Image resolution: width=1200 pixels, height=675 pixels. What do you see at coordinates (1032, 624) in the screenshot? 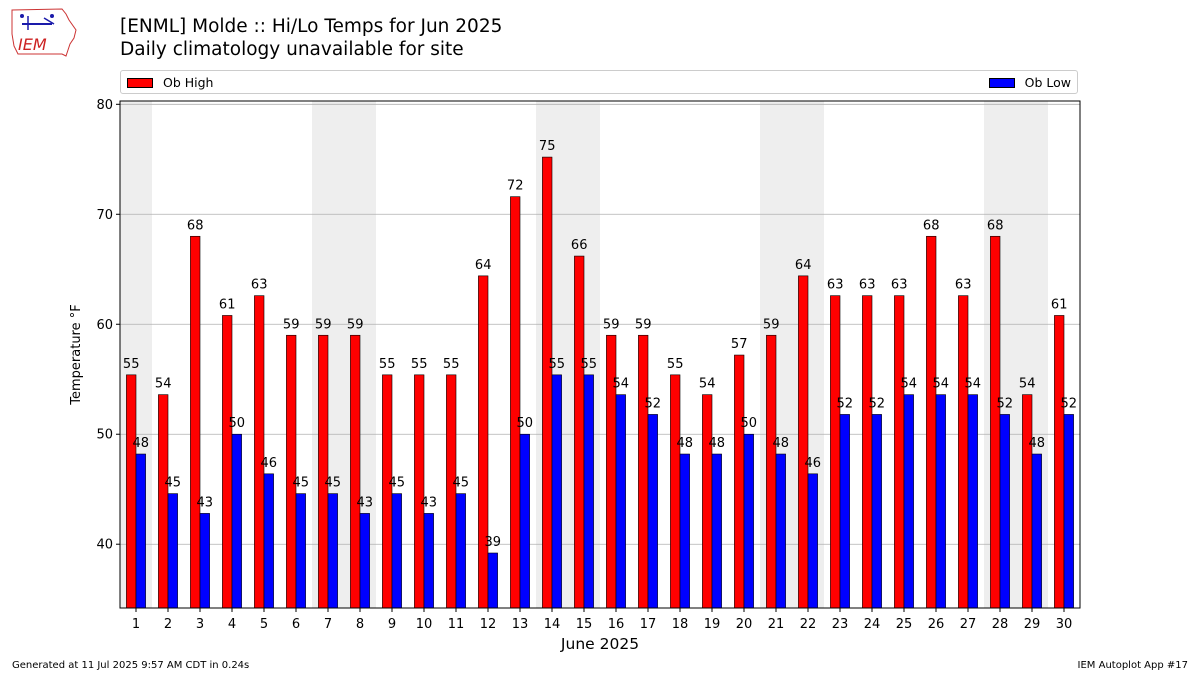
I see `x-tick-label: 29` at bounding box center [1032, 624].